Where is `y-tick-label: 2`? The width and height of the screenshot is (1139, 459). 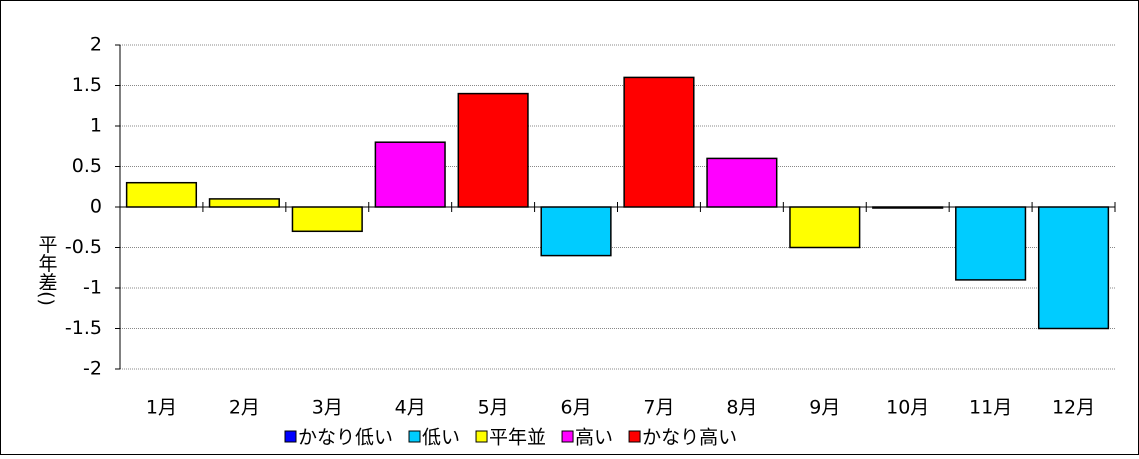 y-tick-label: 2 is located at coordinates (96, 45).